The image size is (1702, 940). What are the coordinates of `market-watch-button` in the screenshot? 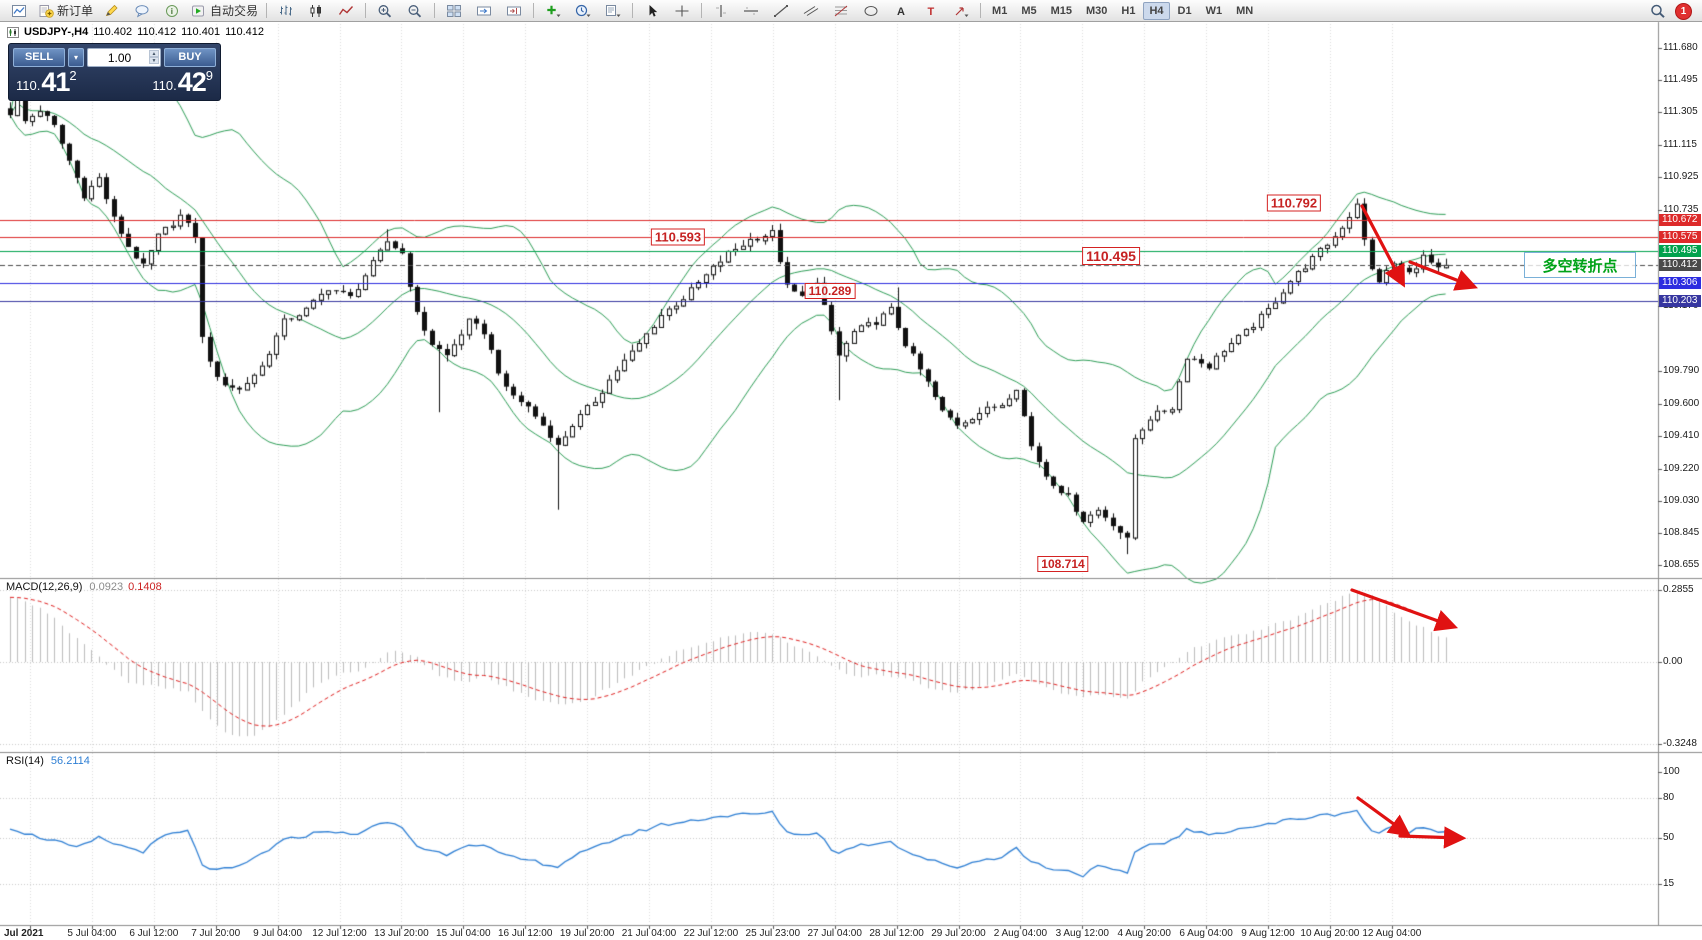 It's located at (142, 11).